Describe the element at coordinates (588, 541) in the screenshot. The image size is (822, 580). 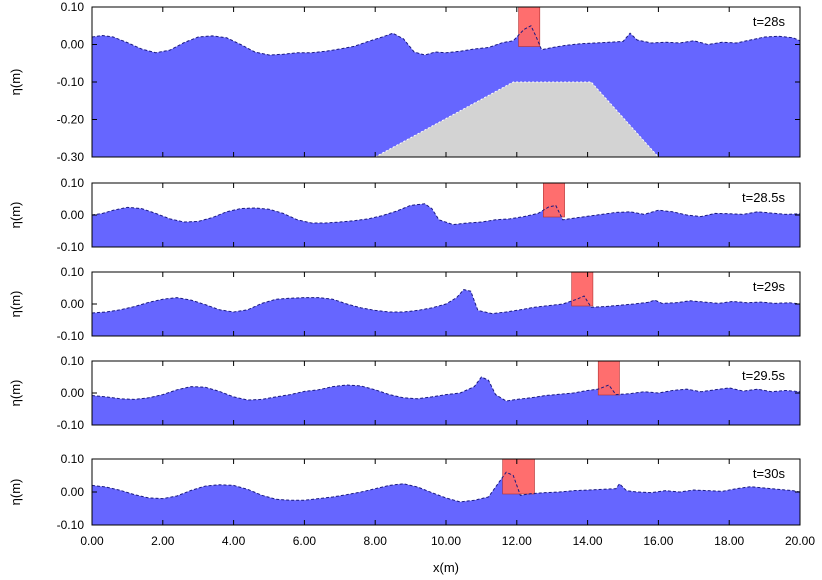
I see `x-tick-label: 14.00` at that location.